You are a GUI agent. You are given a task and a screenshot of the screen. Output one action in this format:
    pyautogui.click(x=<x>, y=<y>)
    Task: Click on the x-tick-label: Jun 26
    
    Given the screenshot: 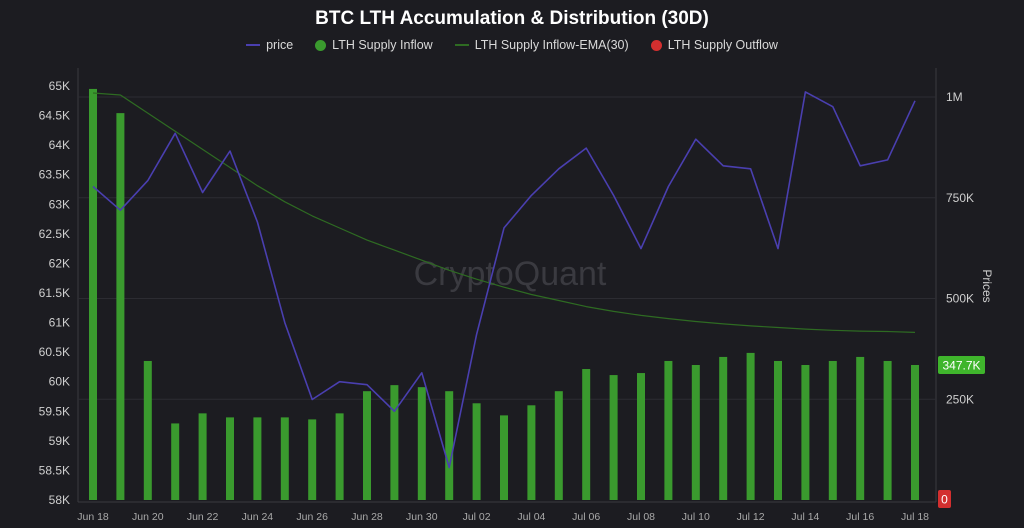 What is the action you would take?
    pyautogui.click(x=312, y=517)
    